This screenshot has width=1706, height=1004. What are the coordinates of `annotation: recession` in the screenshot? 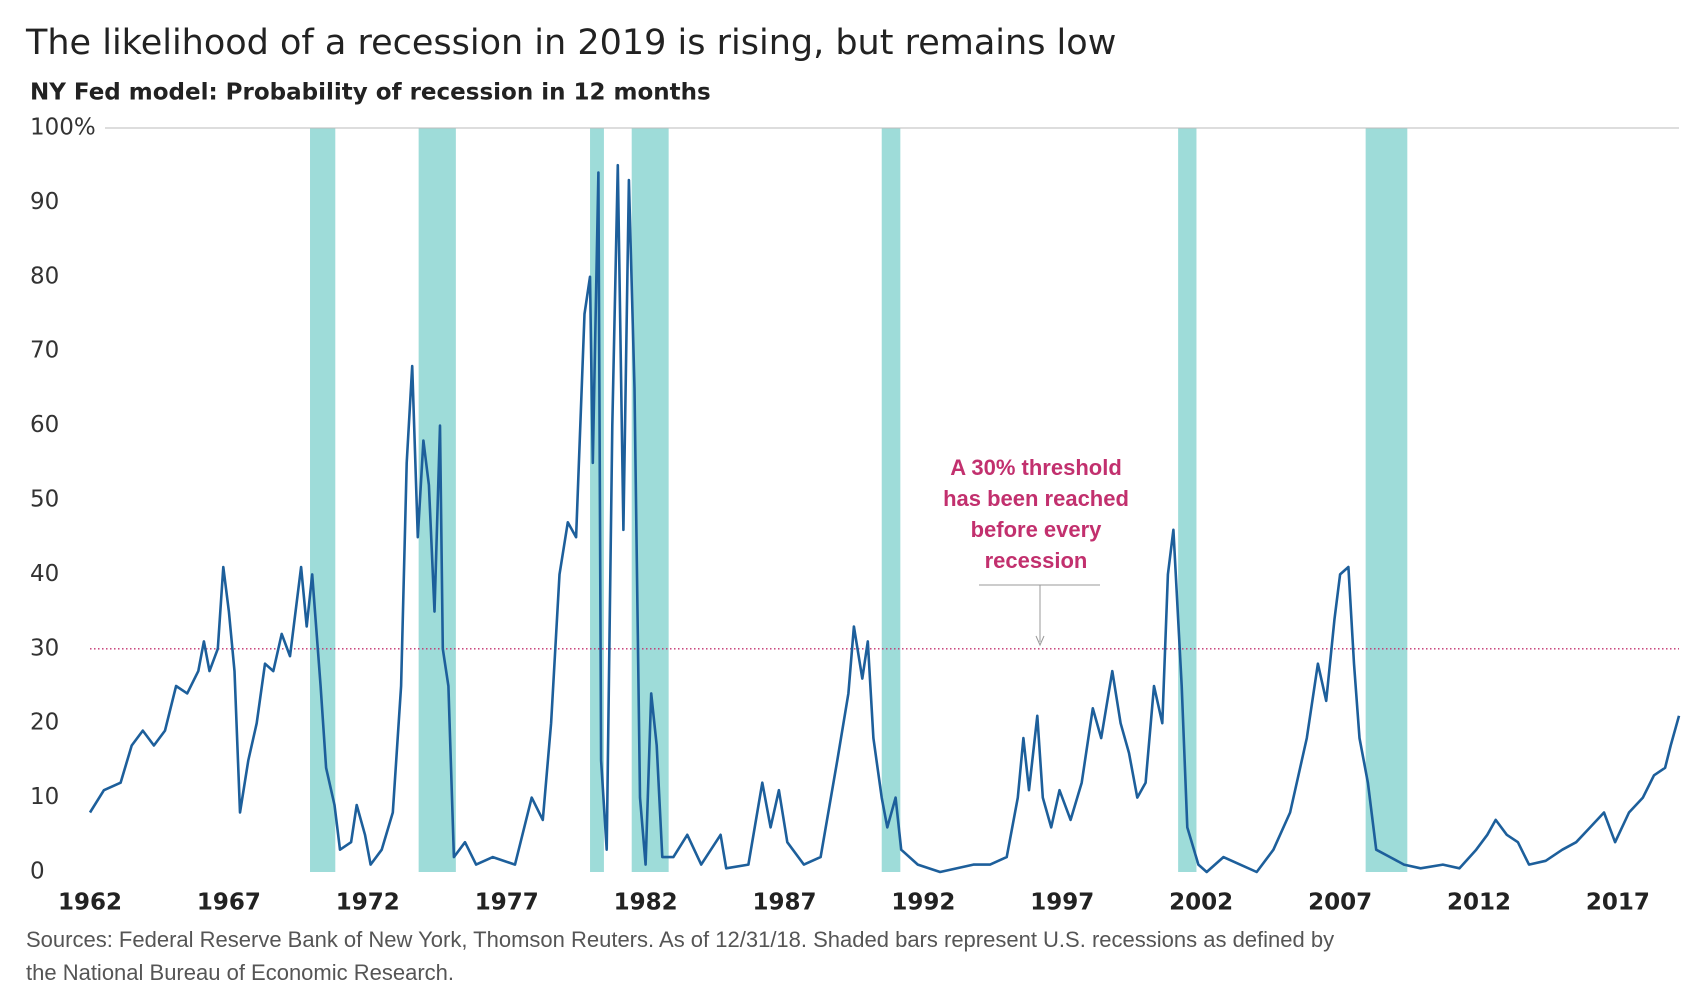 It's located at (1036, 560).